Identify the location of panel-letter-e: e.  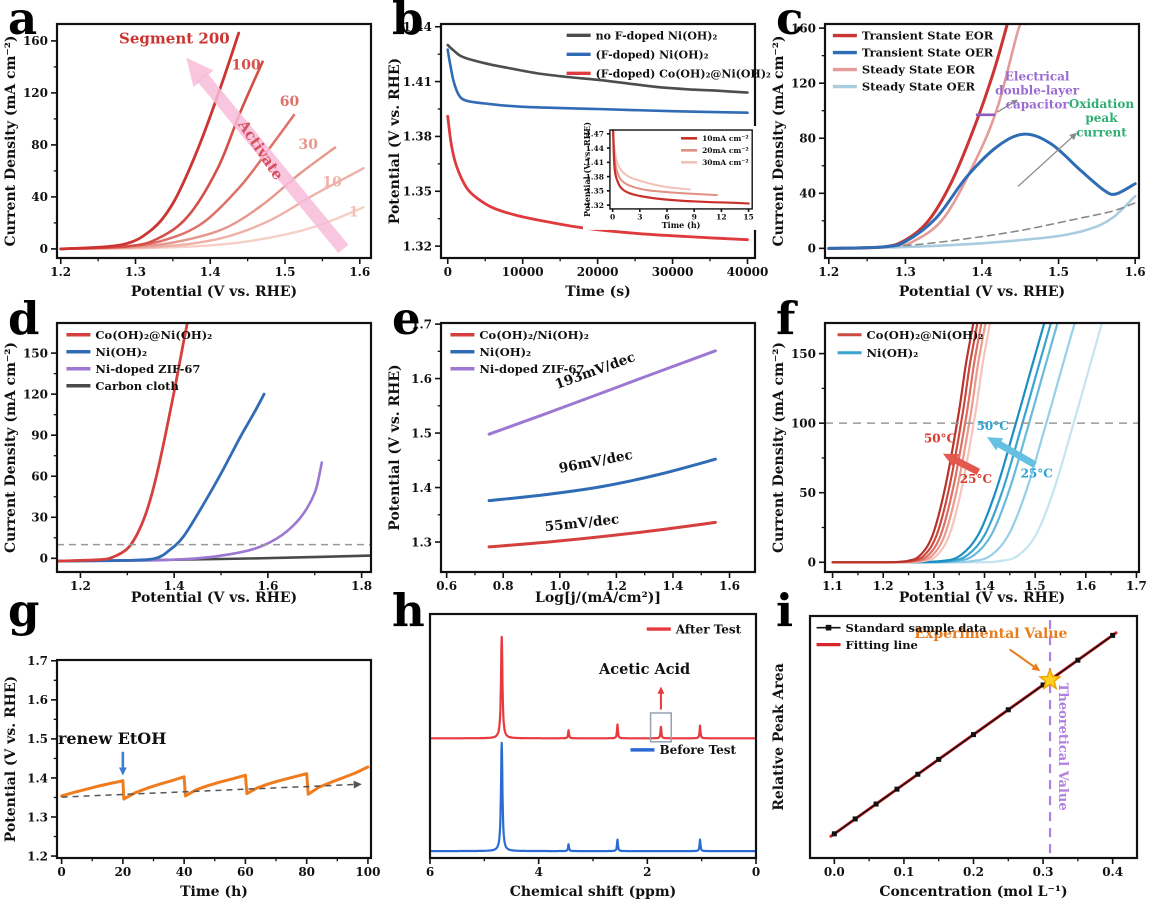
(406, 318).